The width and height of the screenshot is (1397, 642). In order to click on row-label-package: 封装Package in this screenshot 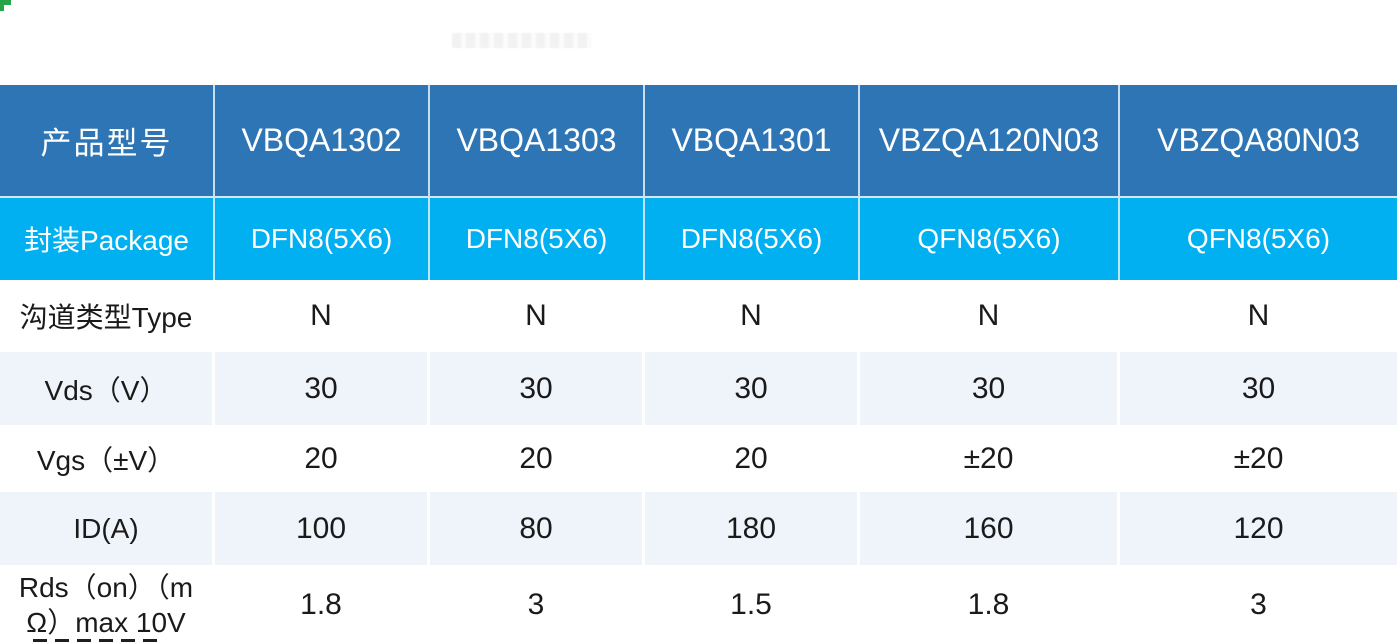, I will do `click(107, 239)`.